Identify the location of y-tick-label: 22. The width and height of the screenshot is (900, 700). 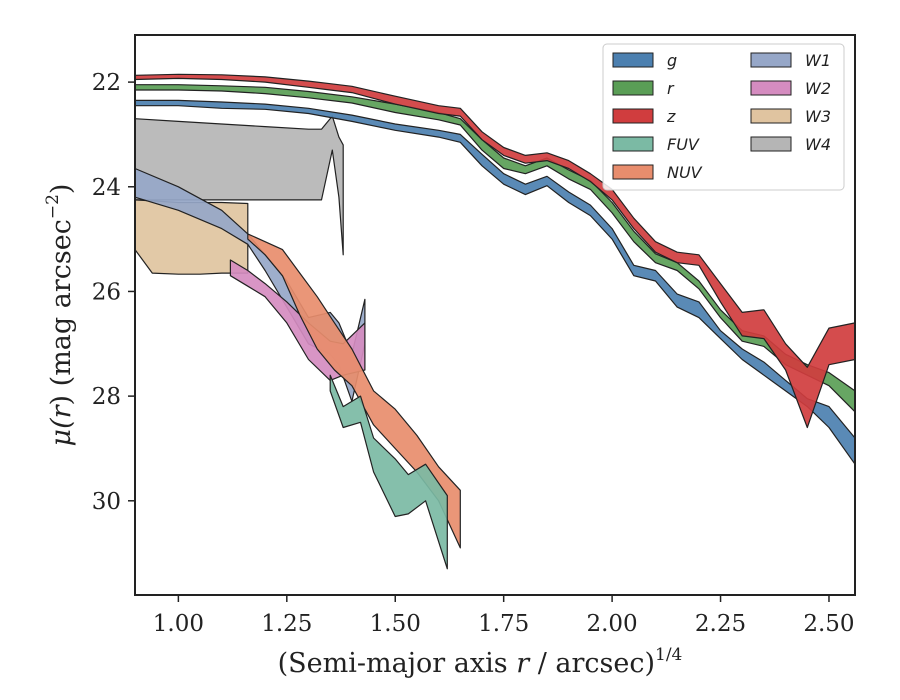
(106, 83).